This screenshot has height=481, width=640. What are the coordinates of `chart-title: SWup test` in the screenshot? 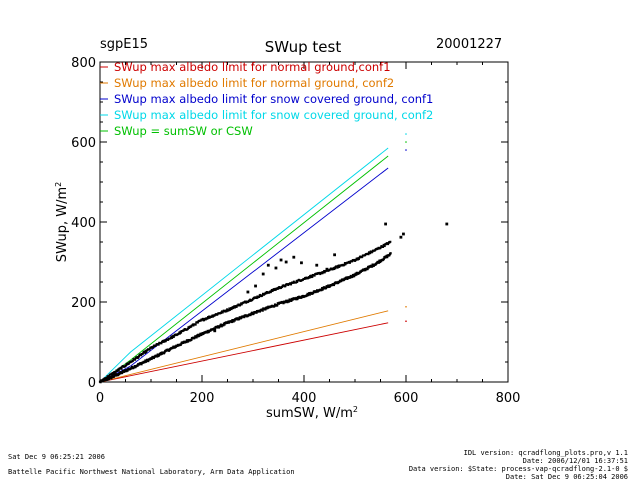 It's located at (303, 47).